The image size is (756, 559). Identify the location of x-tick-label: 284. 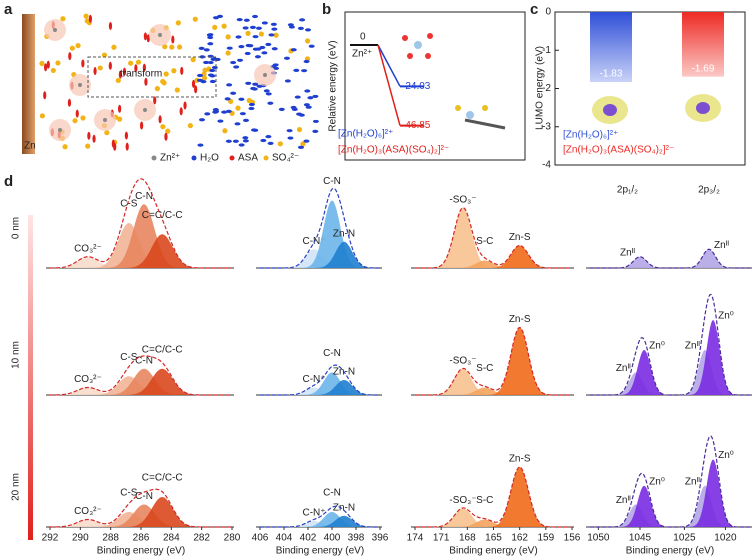
(171, 538).